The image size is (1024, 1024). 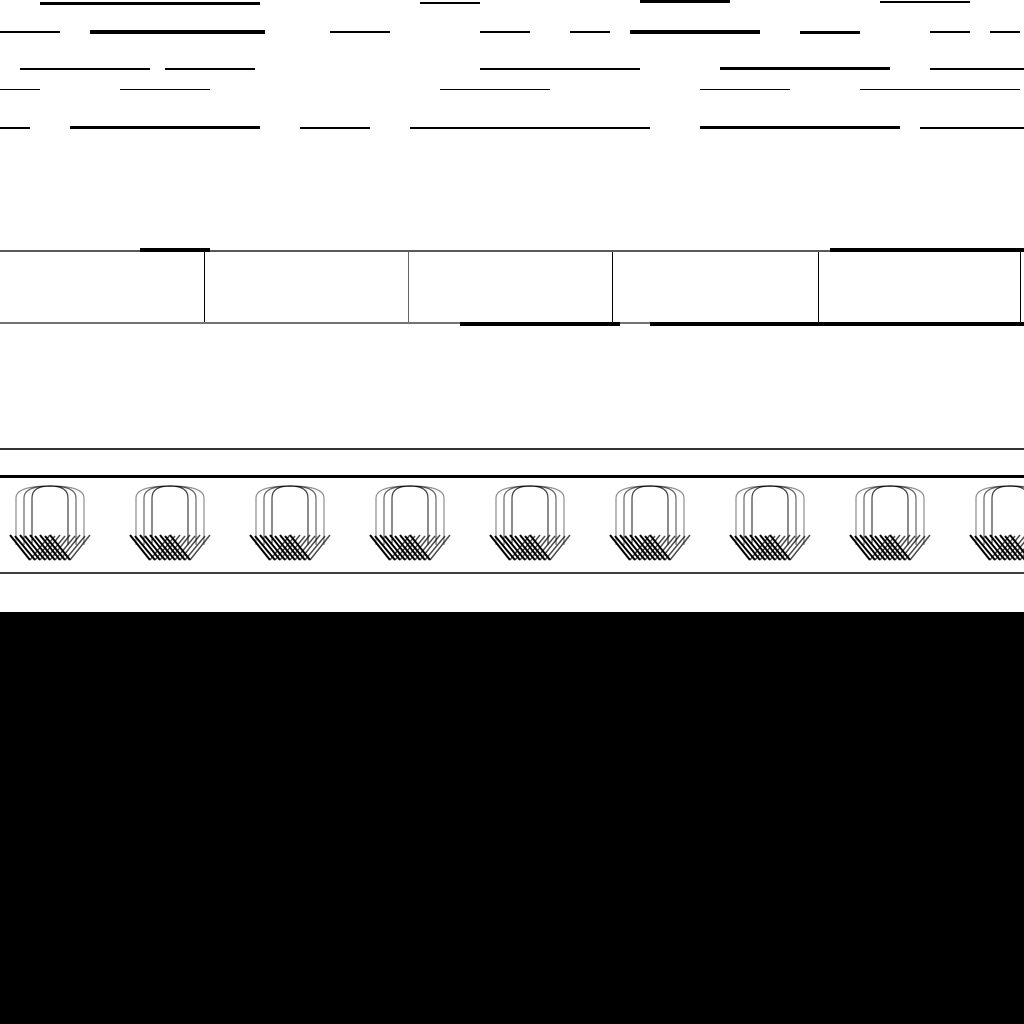 I want to click on hatch-units, so click(x=516, y=523).